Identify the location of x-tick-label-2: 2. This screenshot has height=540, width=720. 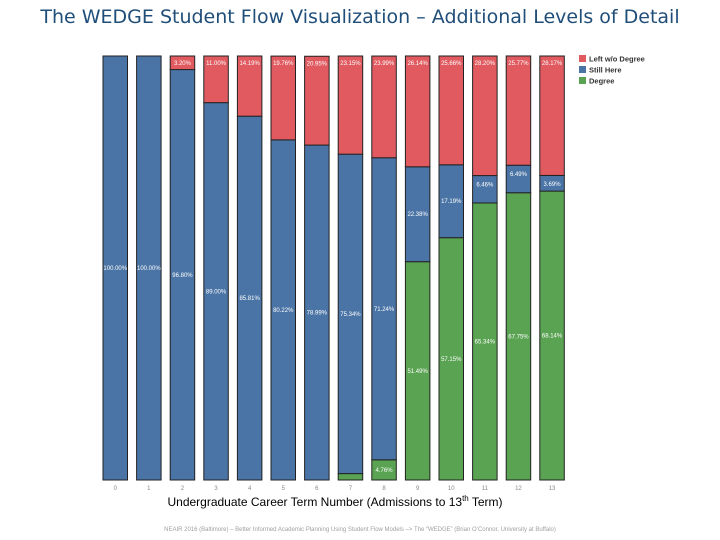
(183, 489).